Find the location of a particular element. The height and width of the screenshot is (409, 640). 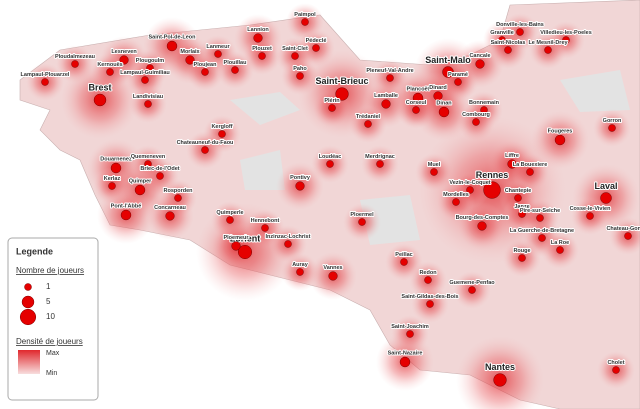

legend-size-title: Nombre de joueurs is located at coordinates (50, 270).